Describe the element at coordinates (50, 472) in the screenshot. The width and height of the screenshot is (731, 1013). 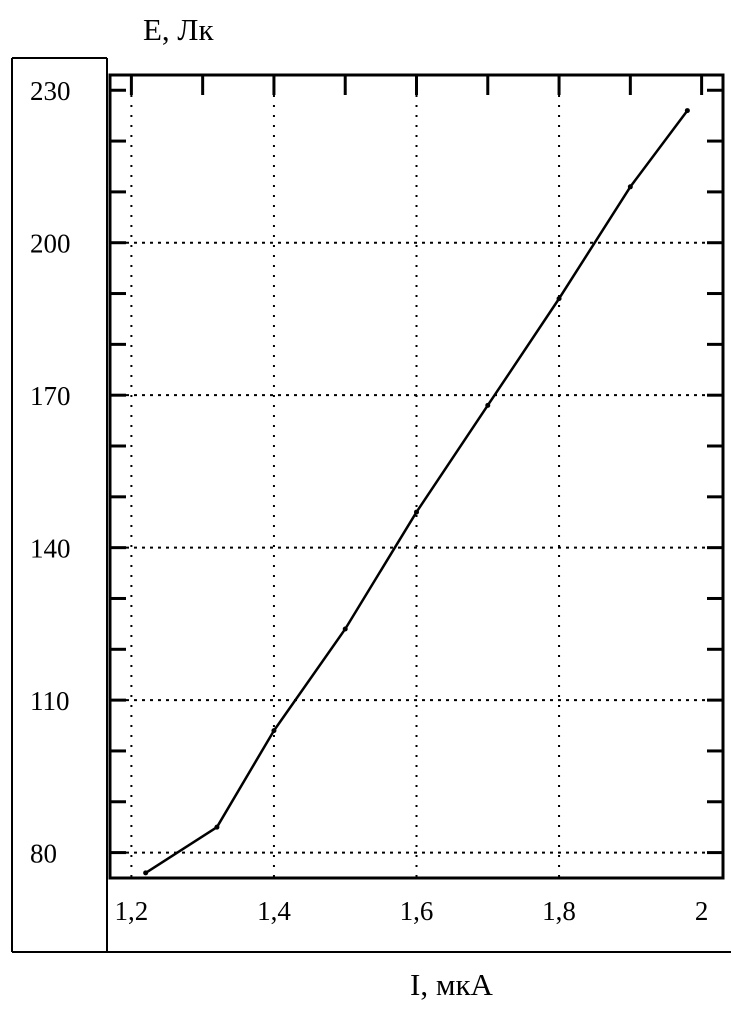
I see `y-tick-labels: 80 110 140 170 200 230` at that location.